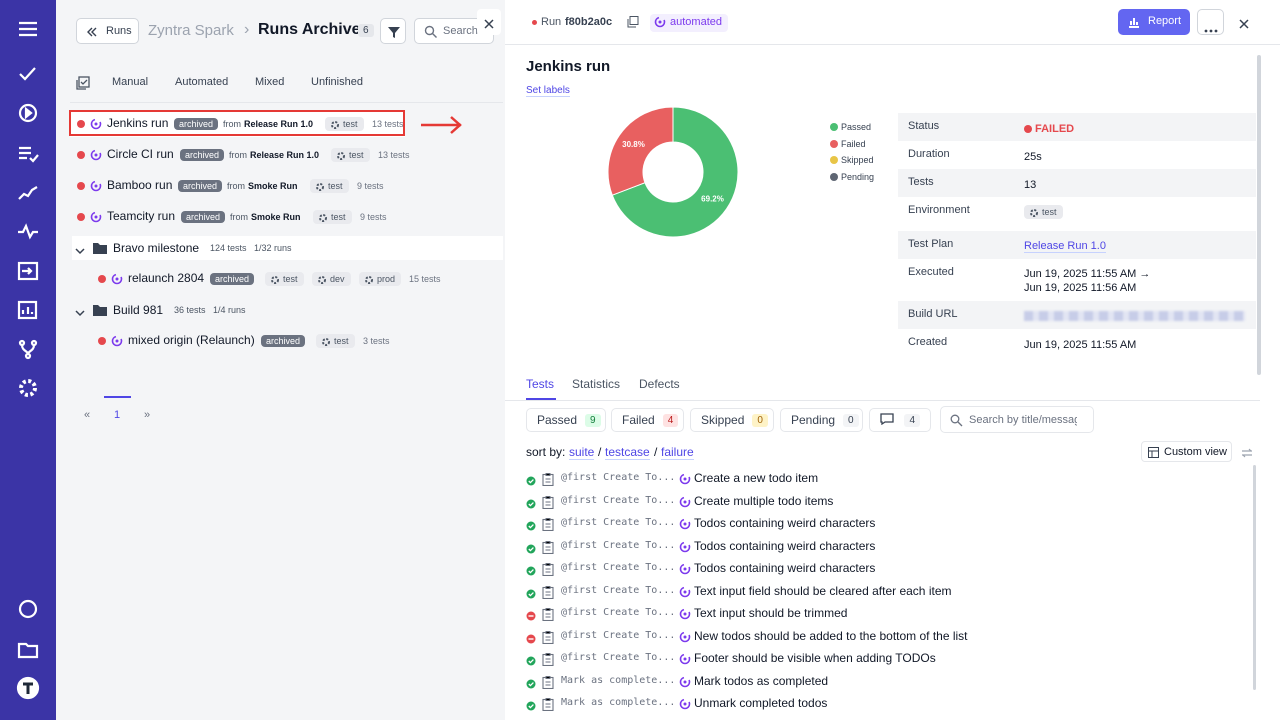 The image size is (1280, 723). Describe the element at coordinates (882, 400) in the screenshot. I see `tab-divider` at that location.